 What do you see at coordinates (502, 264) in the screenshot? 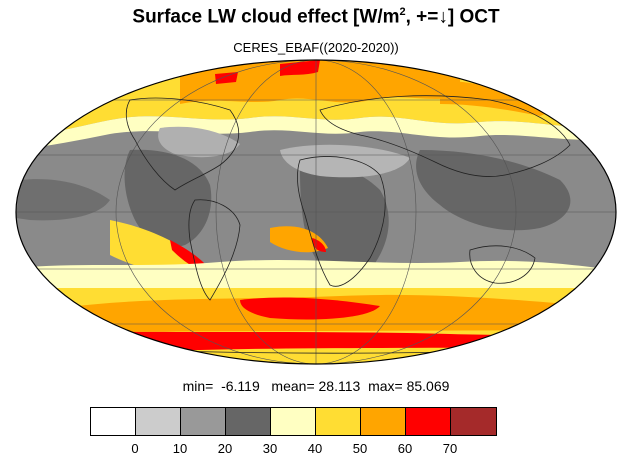
I see `coast-australia` at bounding box center [502, 264].